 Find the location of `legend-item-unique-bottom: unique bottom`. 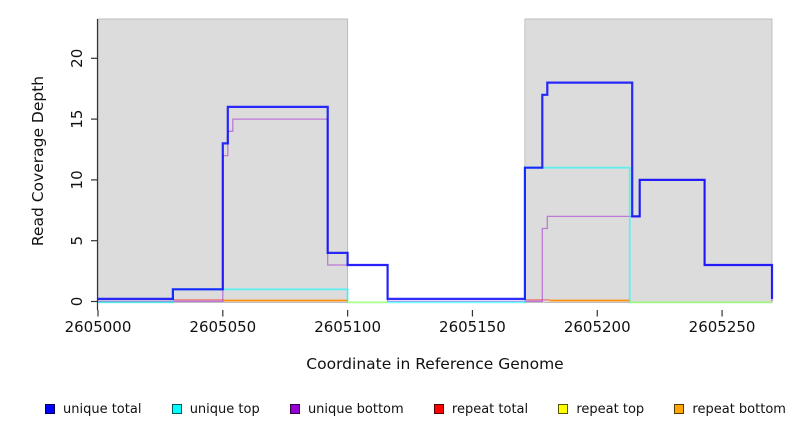

legend-item-unique-bottom: unique bottom is located at coordinates (346, 409).